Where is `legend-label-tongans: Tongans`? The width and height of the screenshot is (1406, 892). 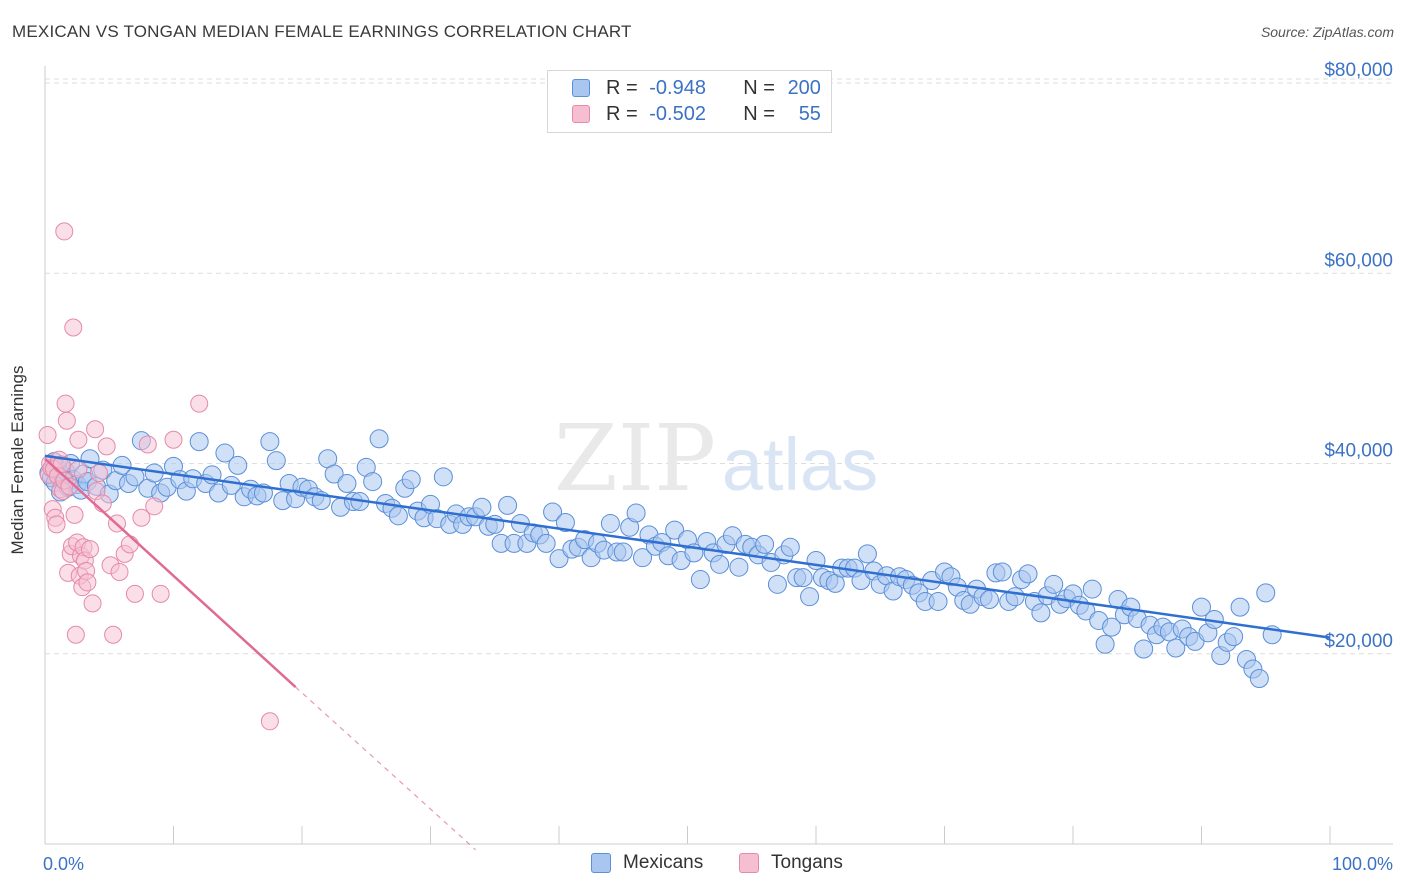 legend-label-tongans: Tongans is located at coordinates (807, 862).